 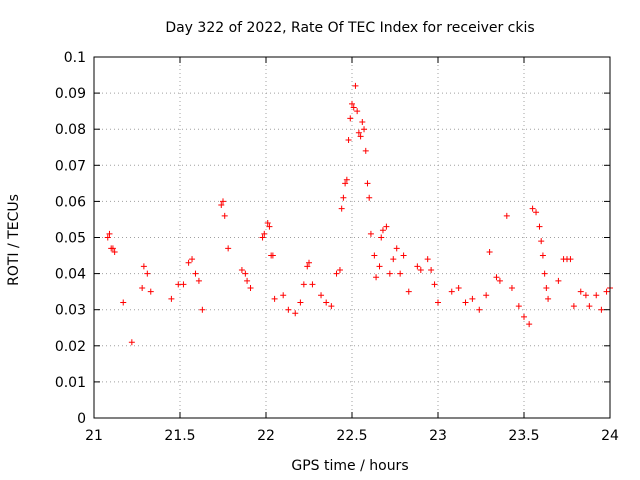 I want to click on y-tick-label: 0.05, so click(x=70, y=239).